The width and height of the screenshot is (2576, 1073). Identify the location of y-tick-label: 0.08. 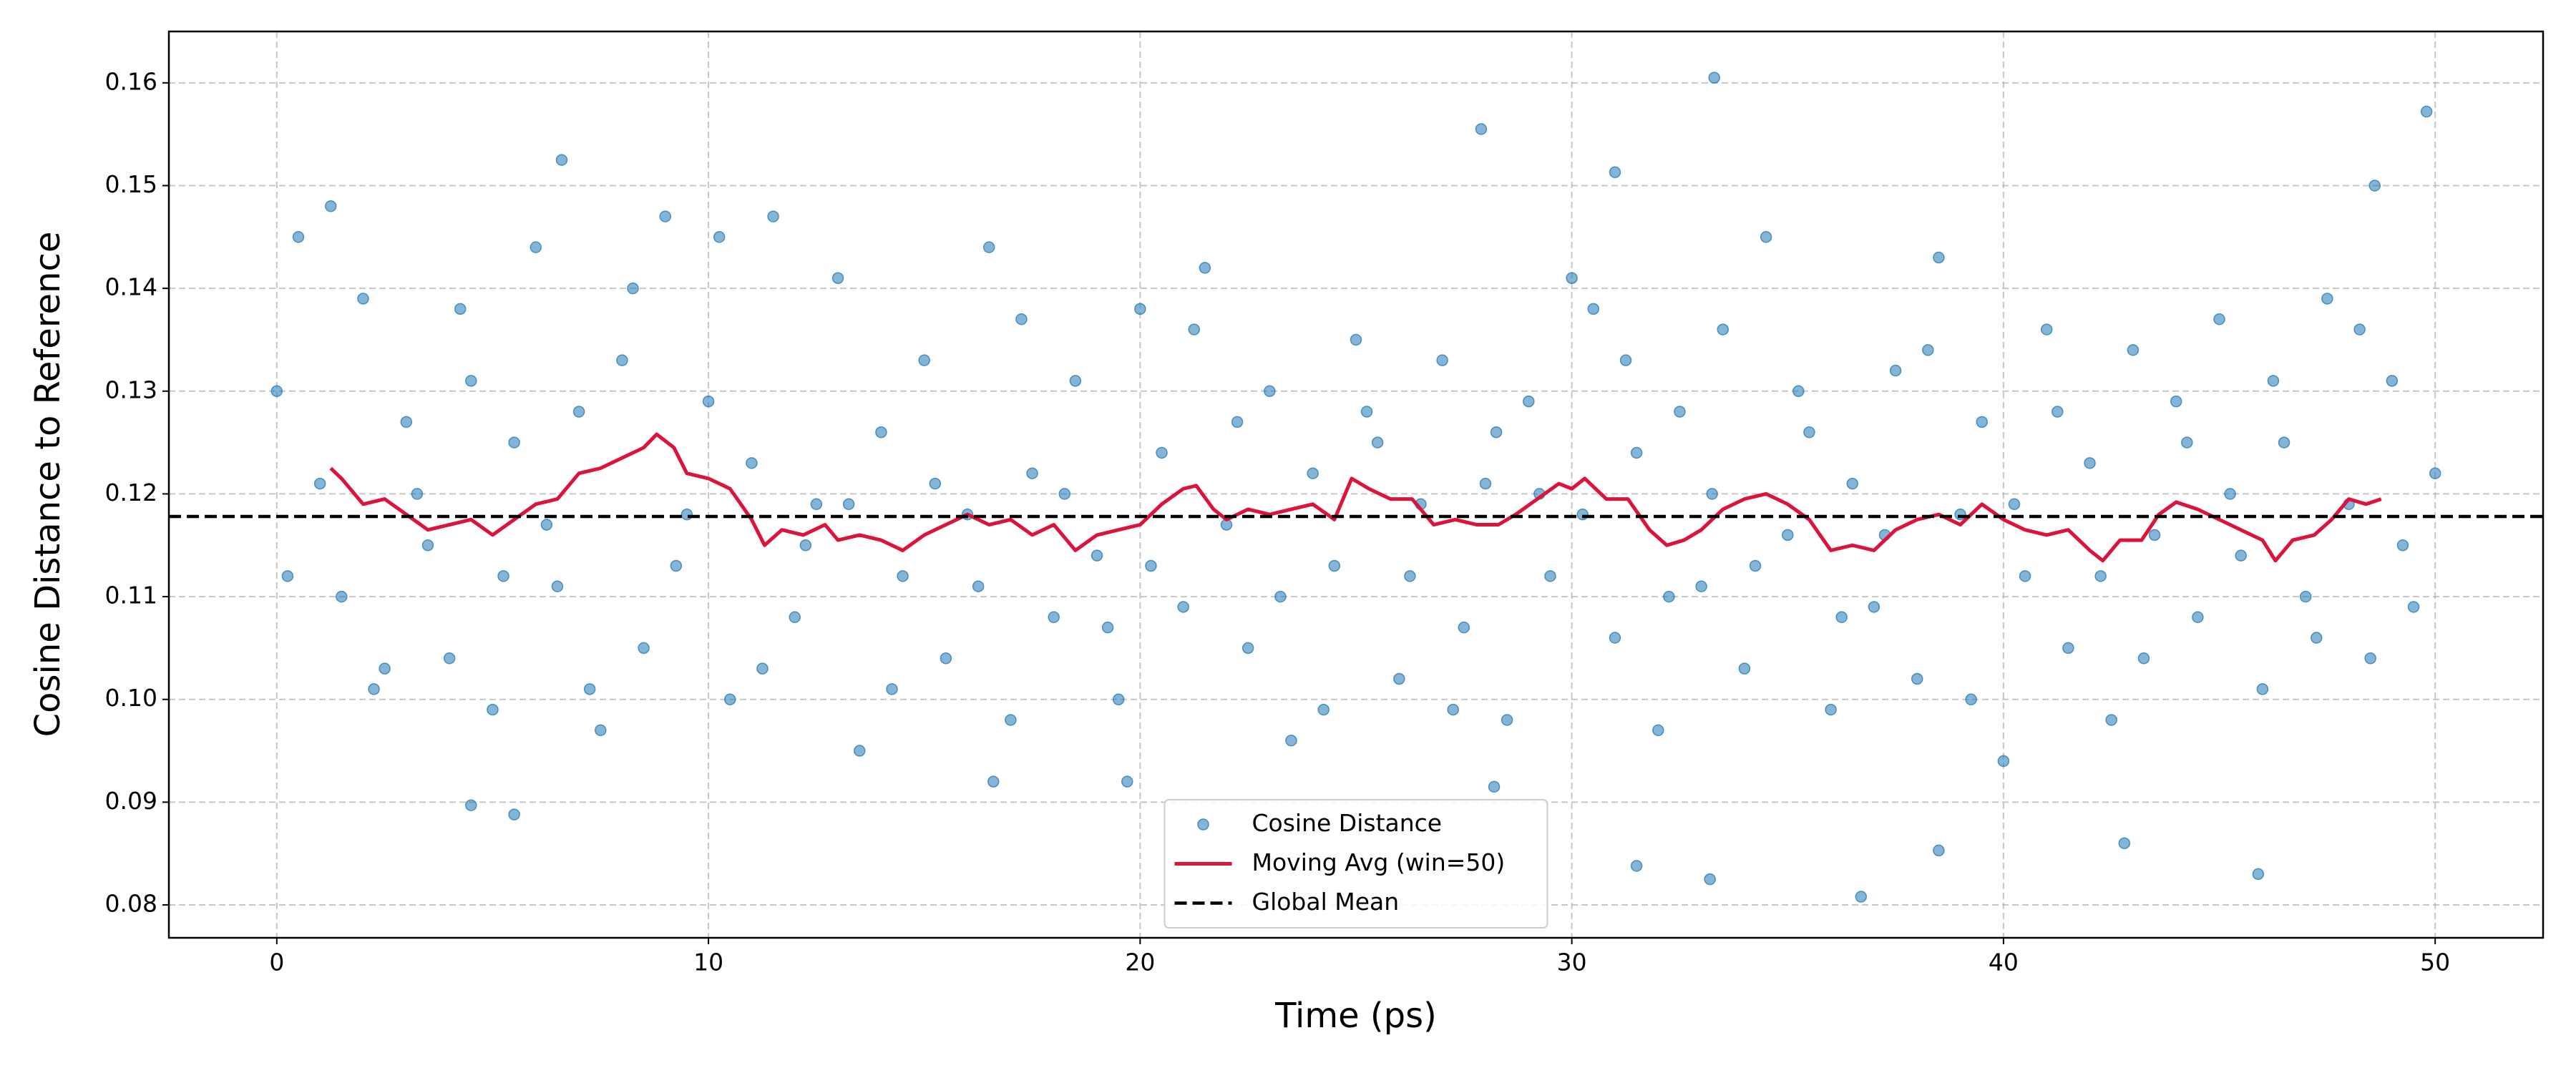
(131, 904).